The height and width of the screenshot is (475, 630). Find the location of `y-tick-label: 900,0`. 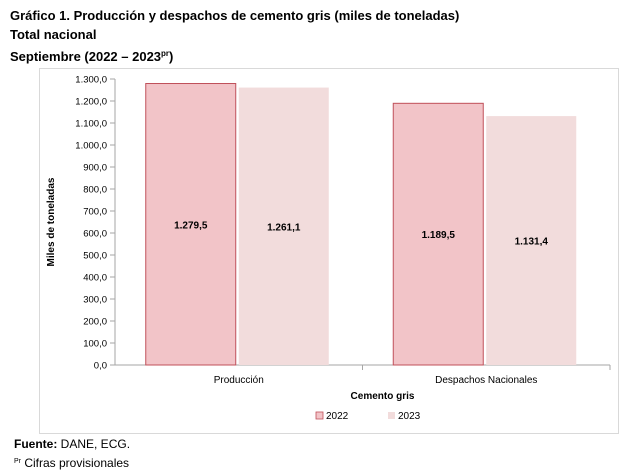

y-tick-label: 900,0 is located at coordinates (95, 168).